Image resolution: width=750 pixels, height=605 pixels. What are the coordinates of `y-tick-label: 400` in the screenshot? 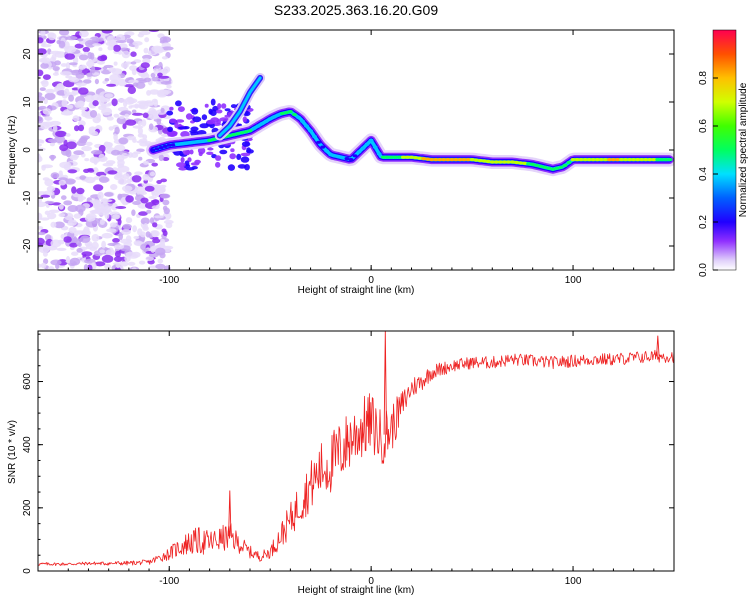 It's located at (27, 444).